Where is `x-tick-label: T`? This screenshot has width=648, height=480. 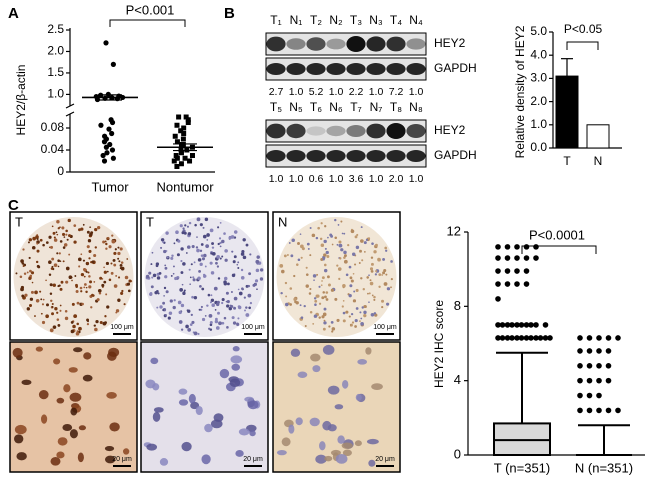 x-tick-label: T is located at coordinates (567, 161).